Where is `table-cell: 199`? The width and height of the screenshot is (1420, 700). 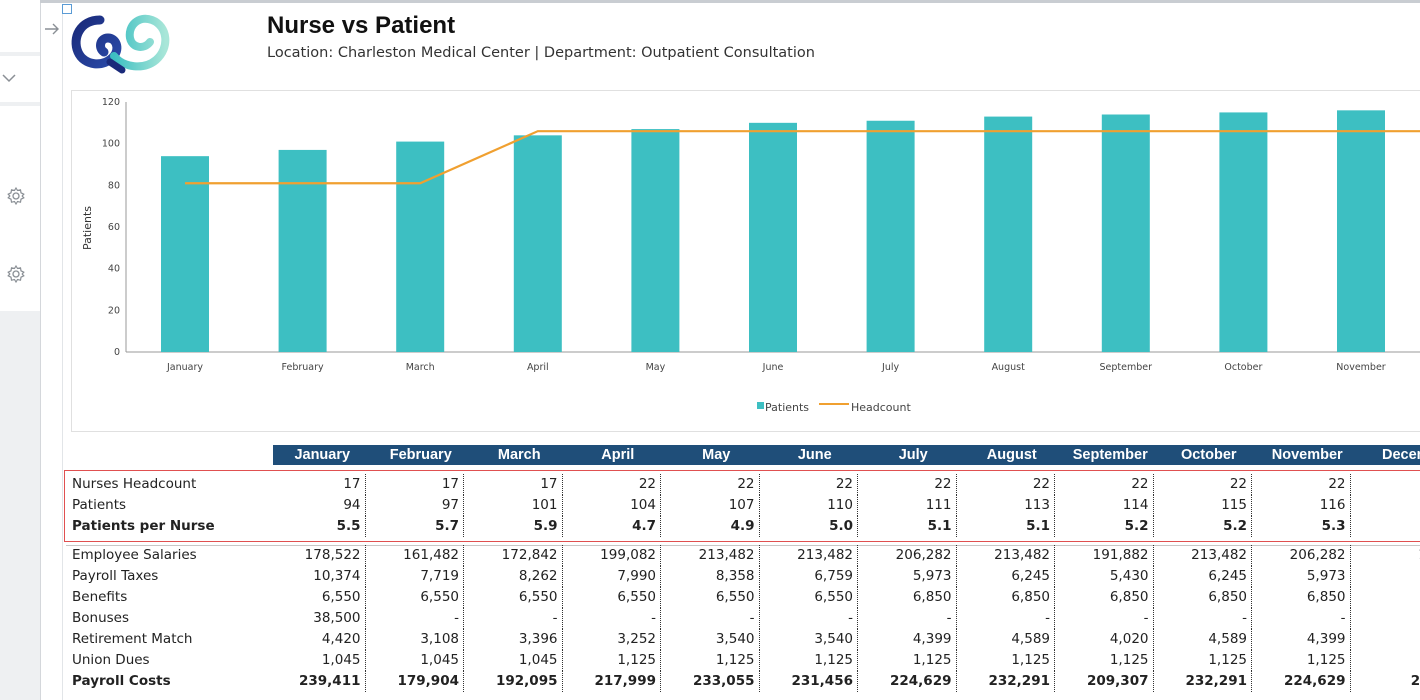 table-cell: 199 is located at coordinates (1385, 555).